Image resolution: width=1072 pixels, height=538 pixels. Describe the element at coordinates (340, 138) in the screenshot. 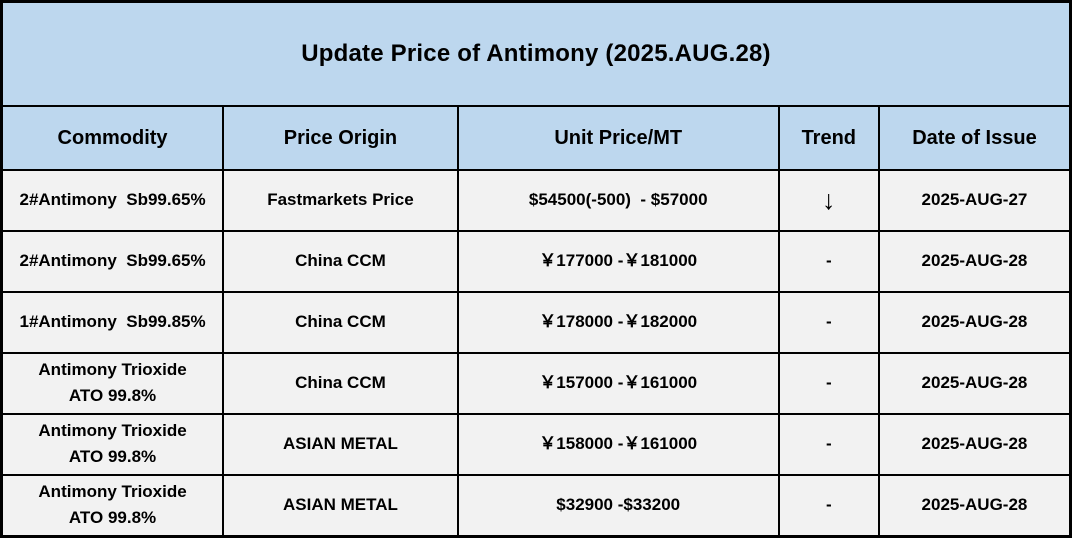

I see `header-price-origin: Price Origin` at that location.